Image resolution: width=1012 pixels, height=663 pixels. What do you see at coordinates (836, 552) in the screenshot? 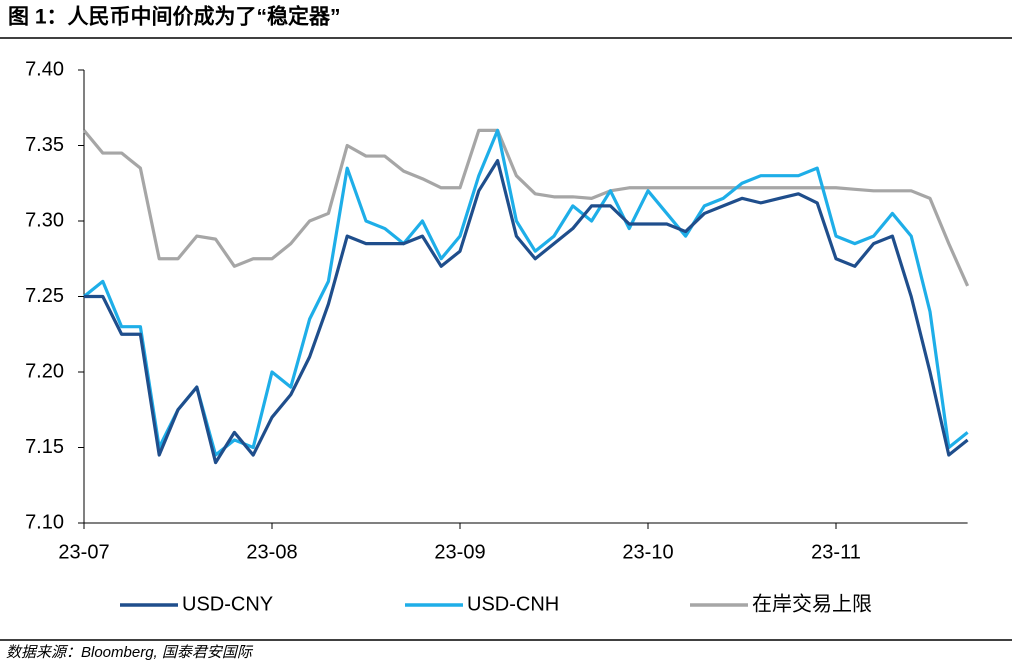
I see `x-tick-label: 23-11` at bounding box center [836, 552].